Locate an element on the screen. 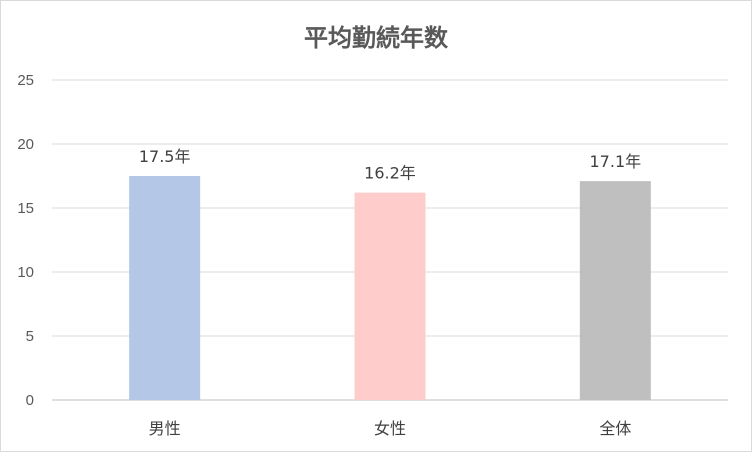  y-tick-label: 10 is located at coordinates (25, 272).